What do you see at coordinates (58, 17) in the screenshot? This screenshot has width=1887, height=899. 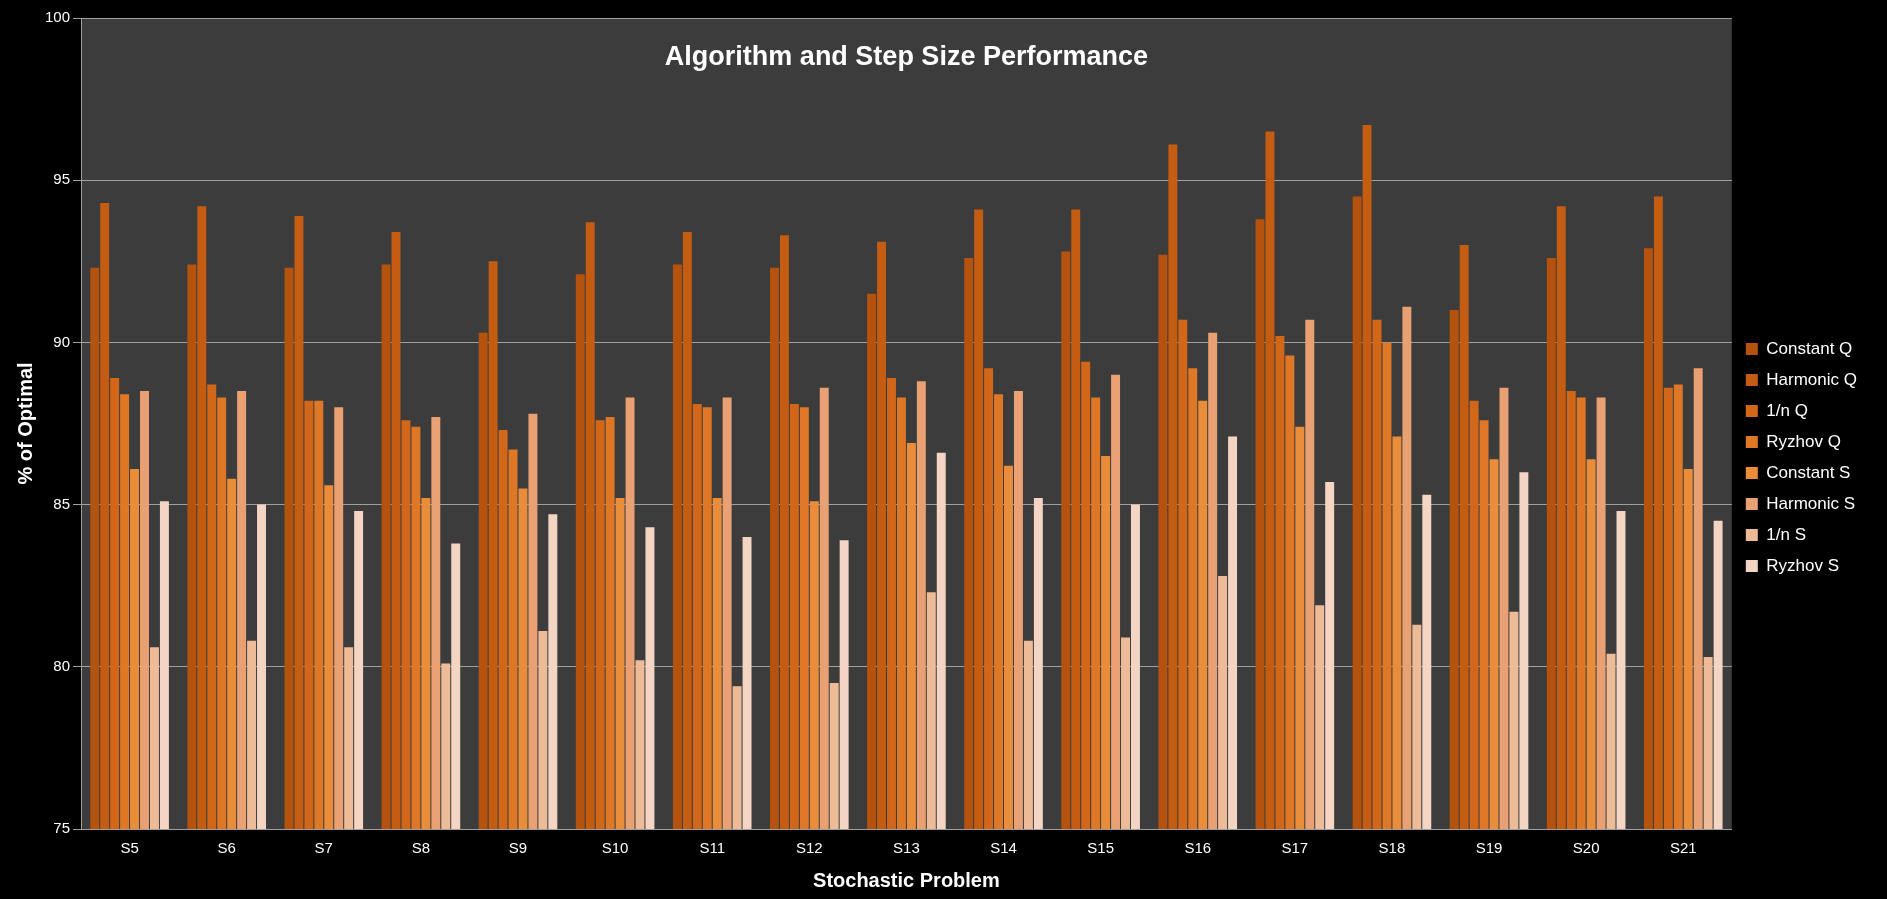 I see `y-tick-label: 100` at bounding box center [58, 17].